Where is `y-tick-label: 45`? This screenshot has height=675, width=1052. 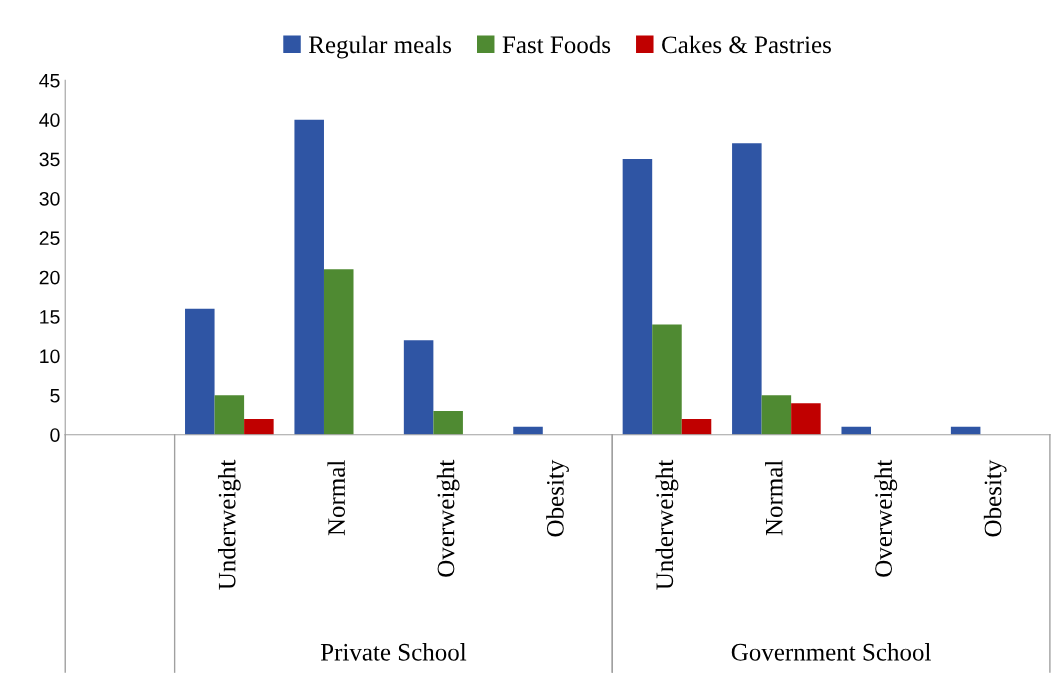 y-tick-label: 45 is located at coordinates (49, 80).